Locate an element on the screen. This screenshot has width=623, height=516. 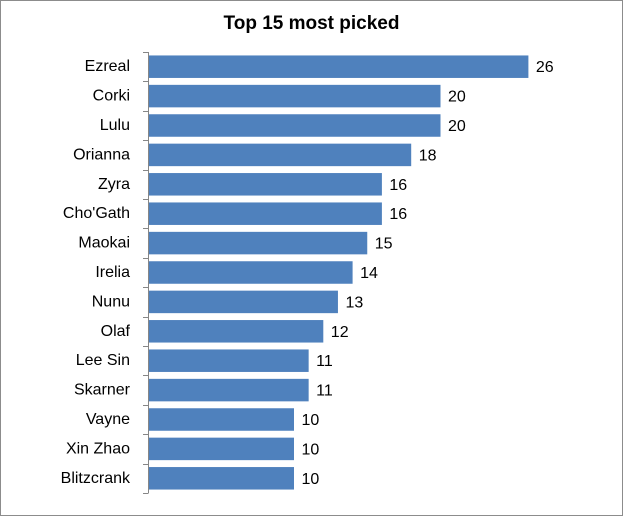
chart-title: Top 15 most picked is located at coordinates (311, 23).